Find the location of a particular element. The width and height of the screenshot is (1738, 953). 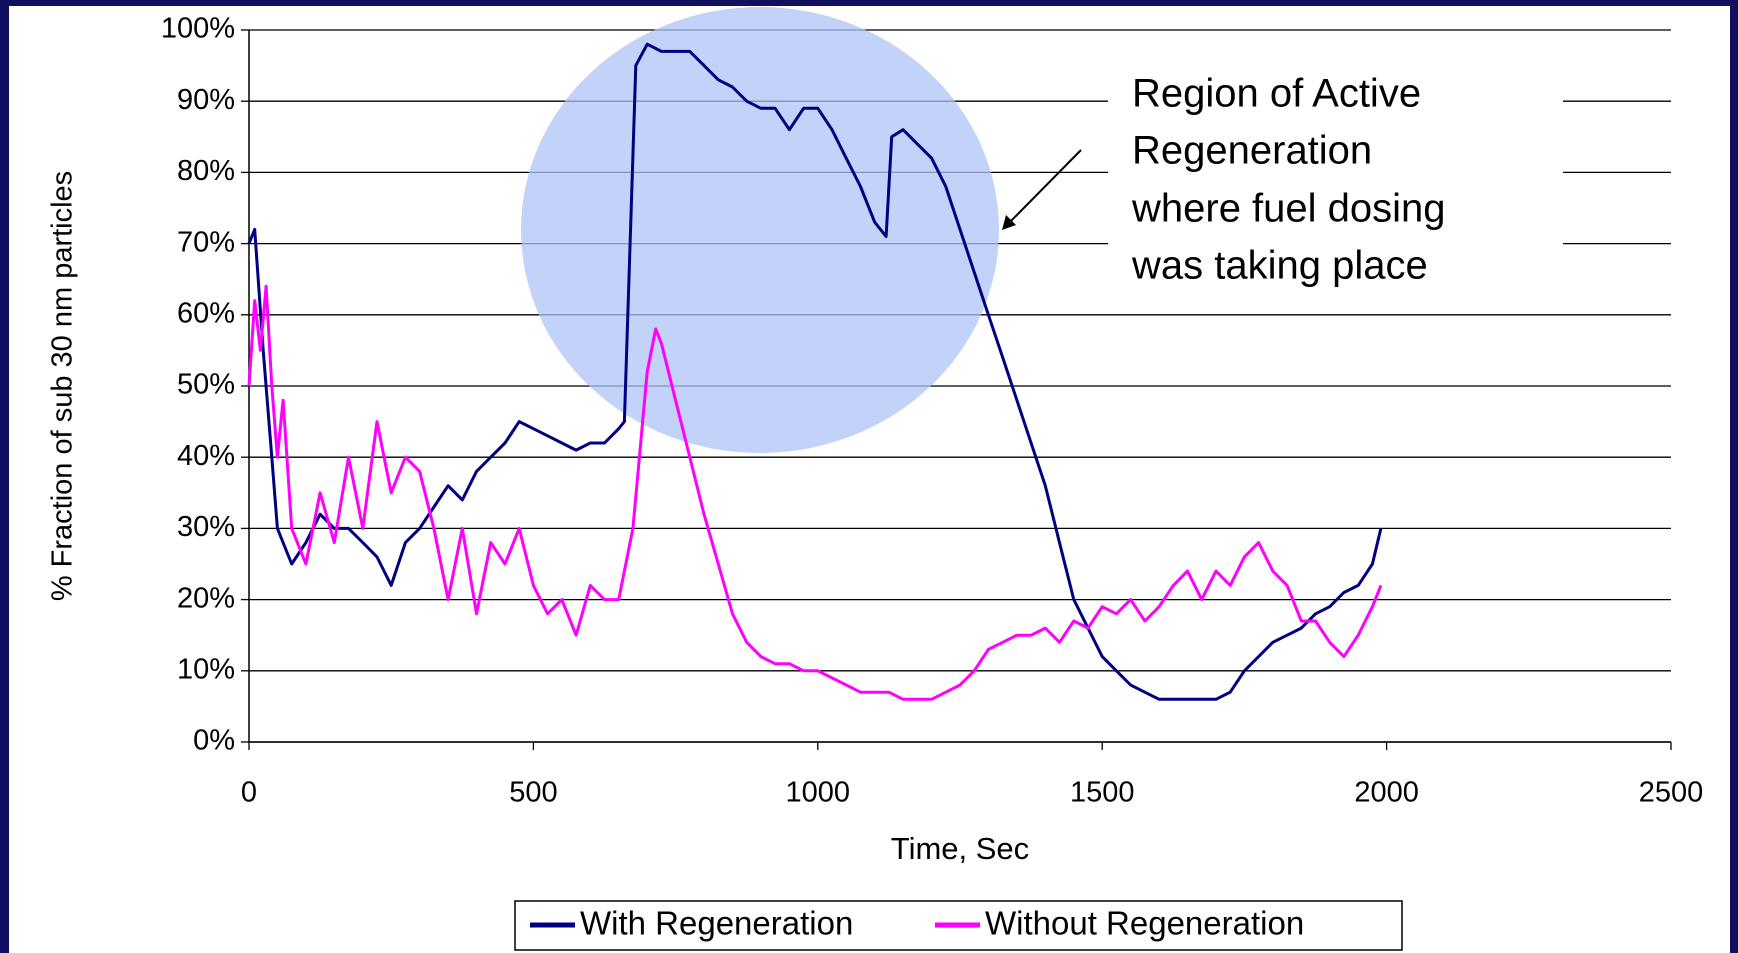

x-tick-label: 2000 is located at coordinates (1386, 793).